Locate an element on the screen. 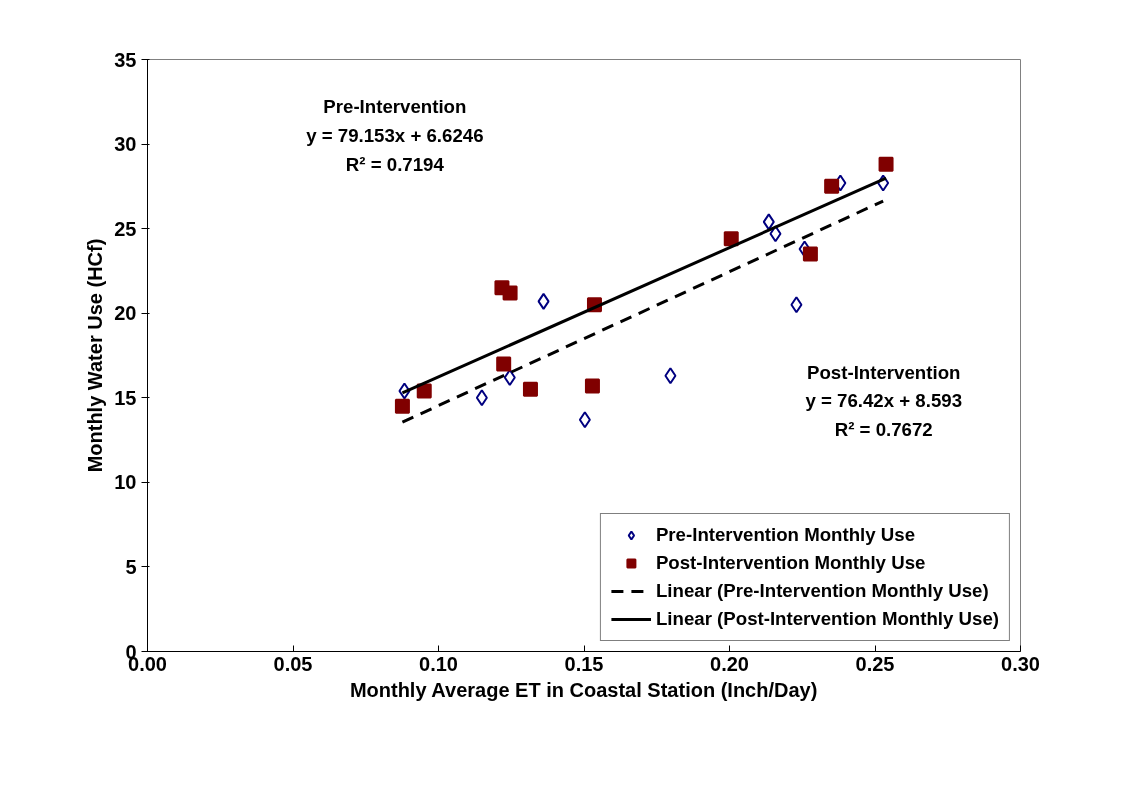  legend-label: Linear (Post-Intervention Monthly Use) is located at coordinates (827, 619).